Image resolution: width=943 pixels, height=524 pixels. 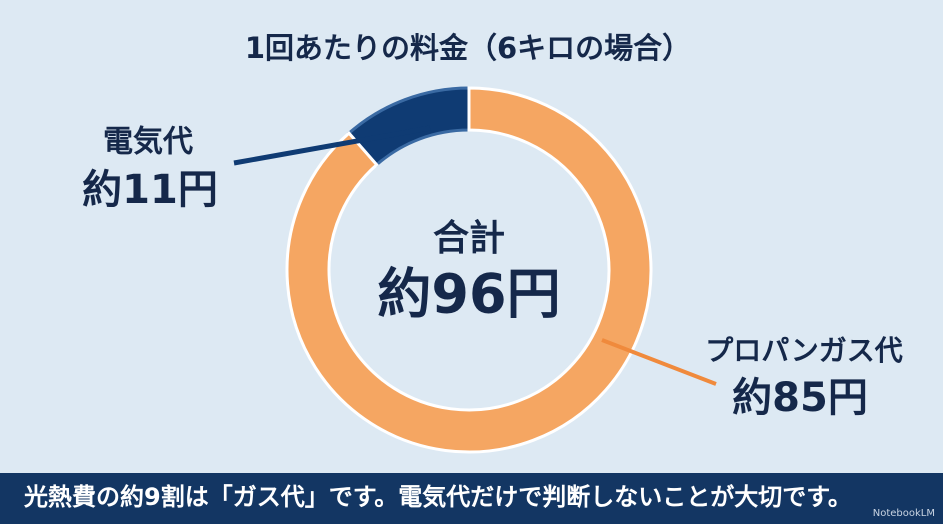 I want to click on chart-title: 1回あたりの料金（6キロの場合）, so click(x=468, y=48).